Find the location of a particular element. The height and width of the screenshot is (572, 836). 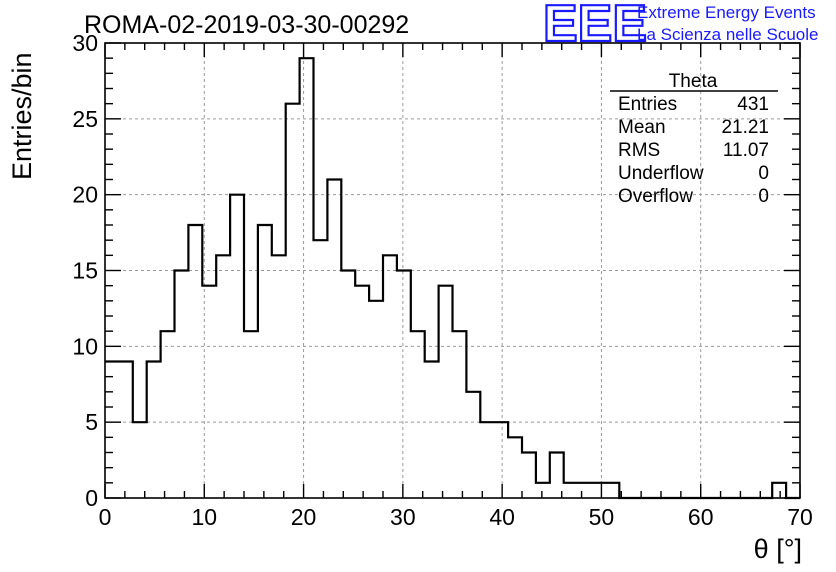

y-tick-label: 25 is located at coordinates (85, 119).